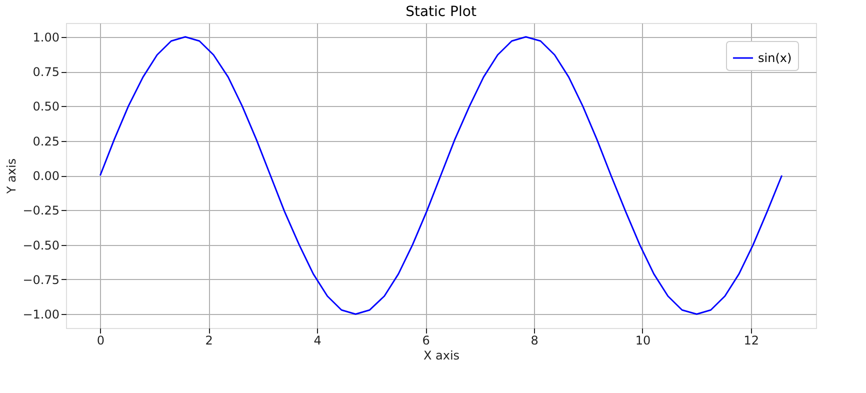 This screenshot has width=866, height=393. Describe the element at coordinates (426, 341) in the screenshot. I see `x-tick-label: 6` at that location.